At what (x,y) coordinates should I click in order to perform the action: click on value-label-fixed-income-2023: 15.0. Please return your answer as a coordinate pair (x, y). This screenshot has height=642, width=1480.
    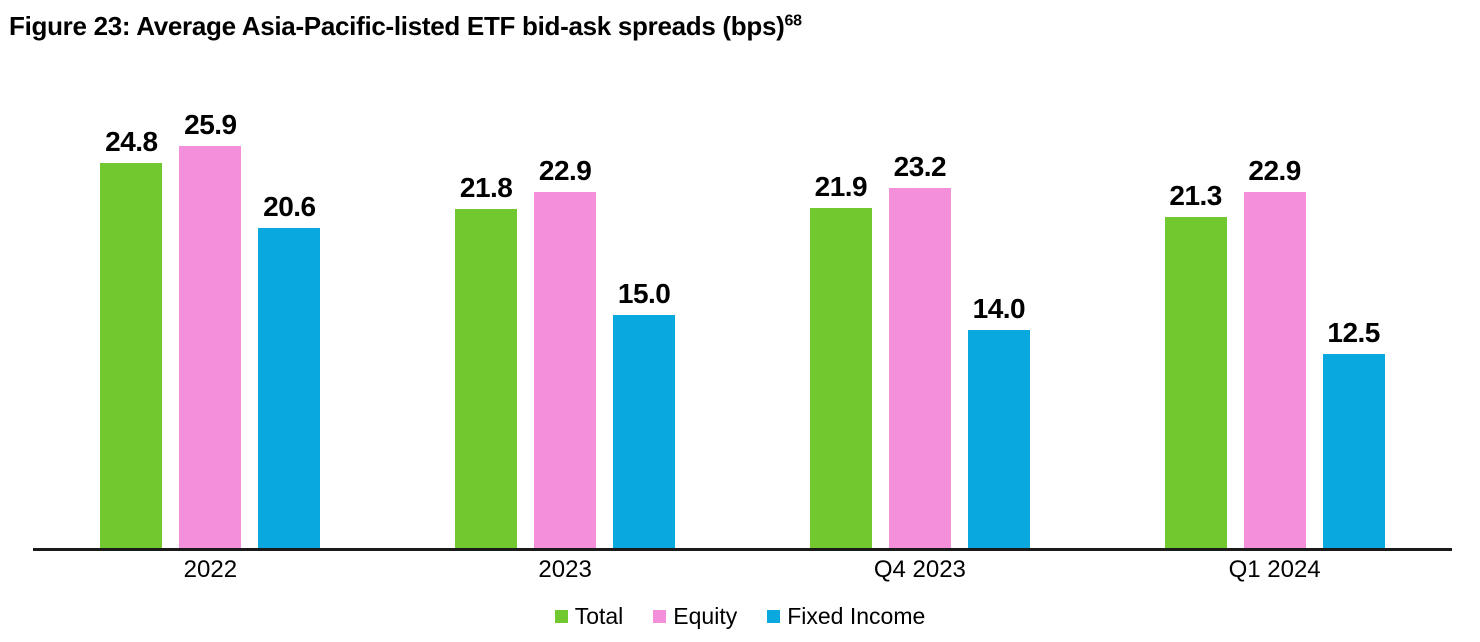
    Looking at the image, I should click on (644, 293).